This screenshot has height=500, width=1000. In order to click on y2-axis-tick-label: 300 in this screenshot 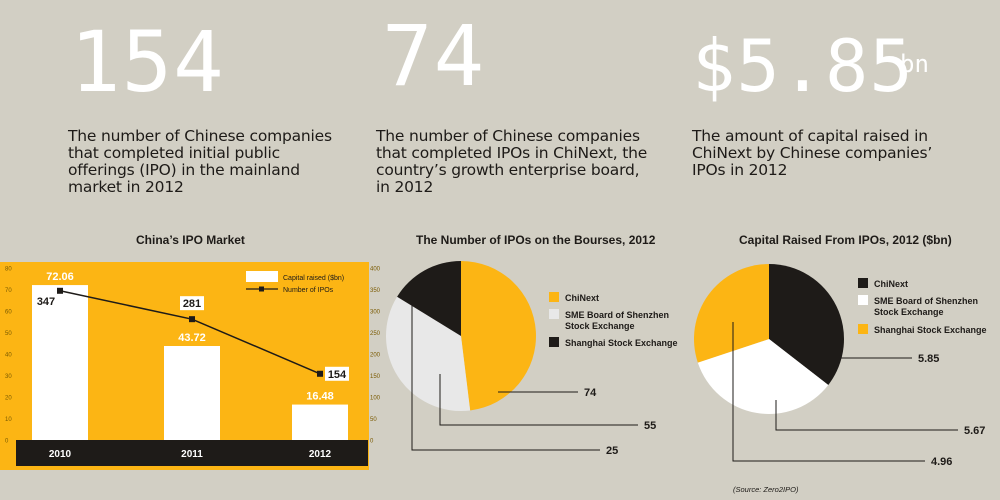, I will do `click(375, 313)`.